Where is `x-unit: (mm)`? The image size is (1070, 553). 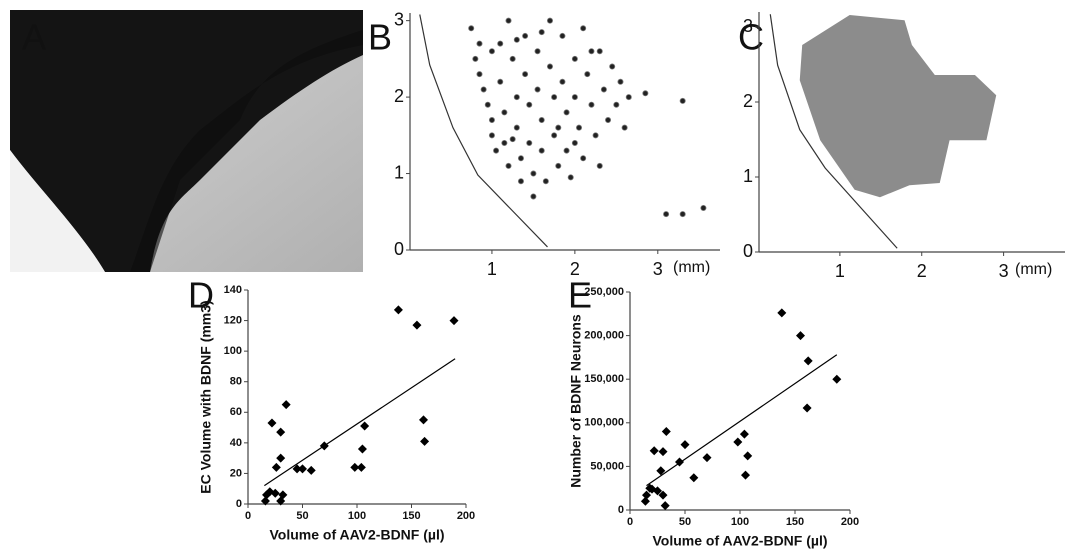 x-unit: (mm) is located at coordinates (691, 267).